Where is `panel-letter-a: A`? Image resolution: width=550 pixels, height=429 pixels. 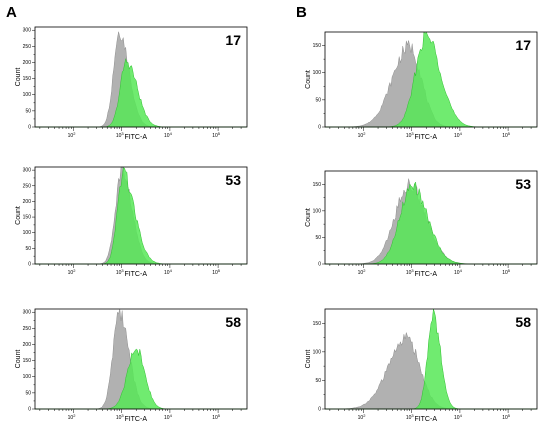
panel-letter-a: A is located at coordinates (11, 12).